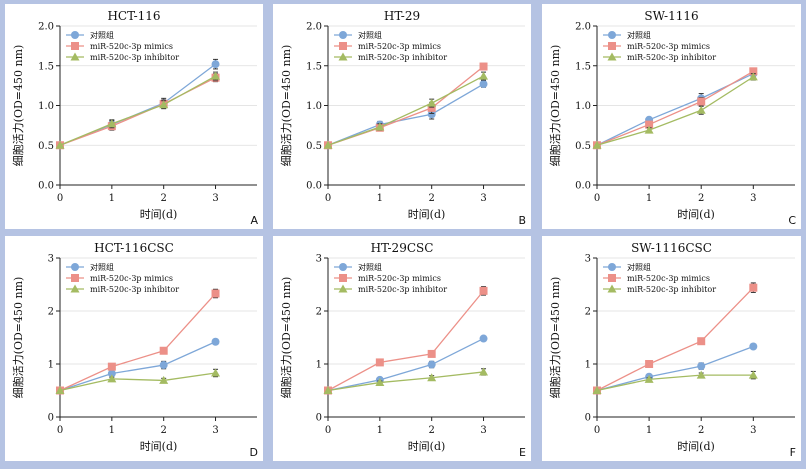  I want to click on panel-letter: A, so click(254, 220).